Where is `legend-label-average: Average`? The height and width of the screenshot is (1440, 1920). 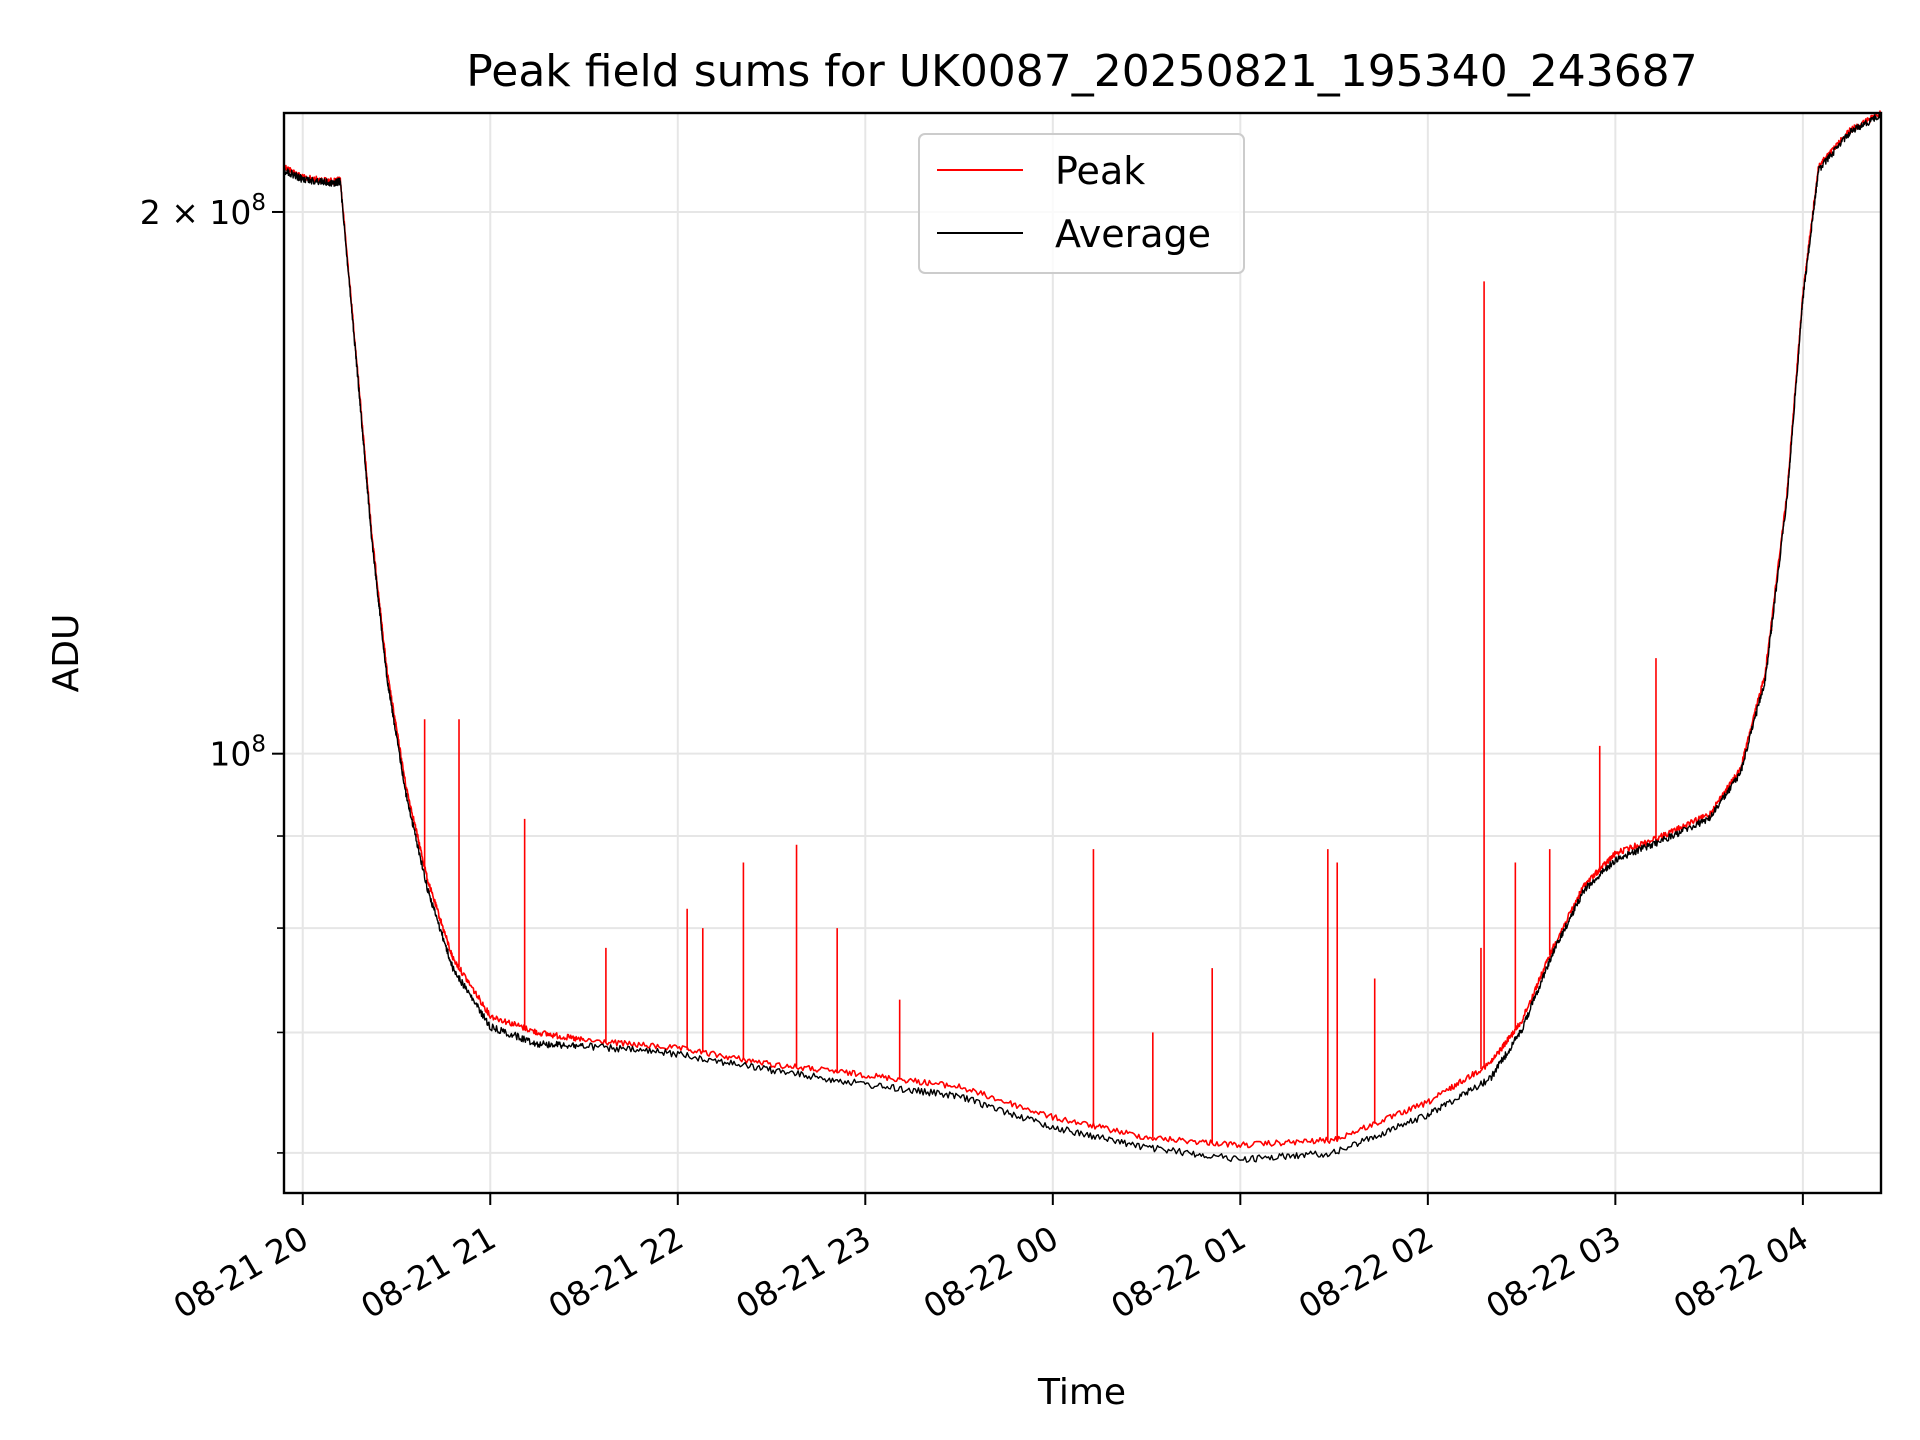 legend-label-average: Average is located at coordinates (1133, 234).